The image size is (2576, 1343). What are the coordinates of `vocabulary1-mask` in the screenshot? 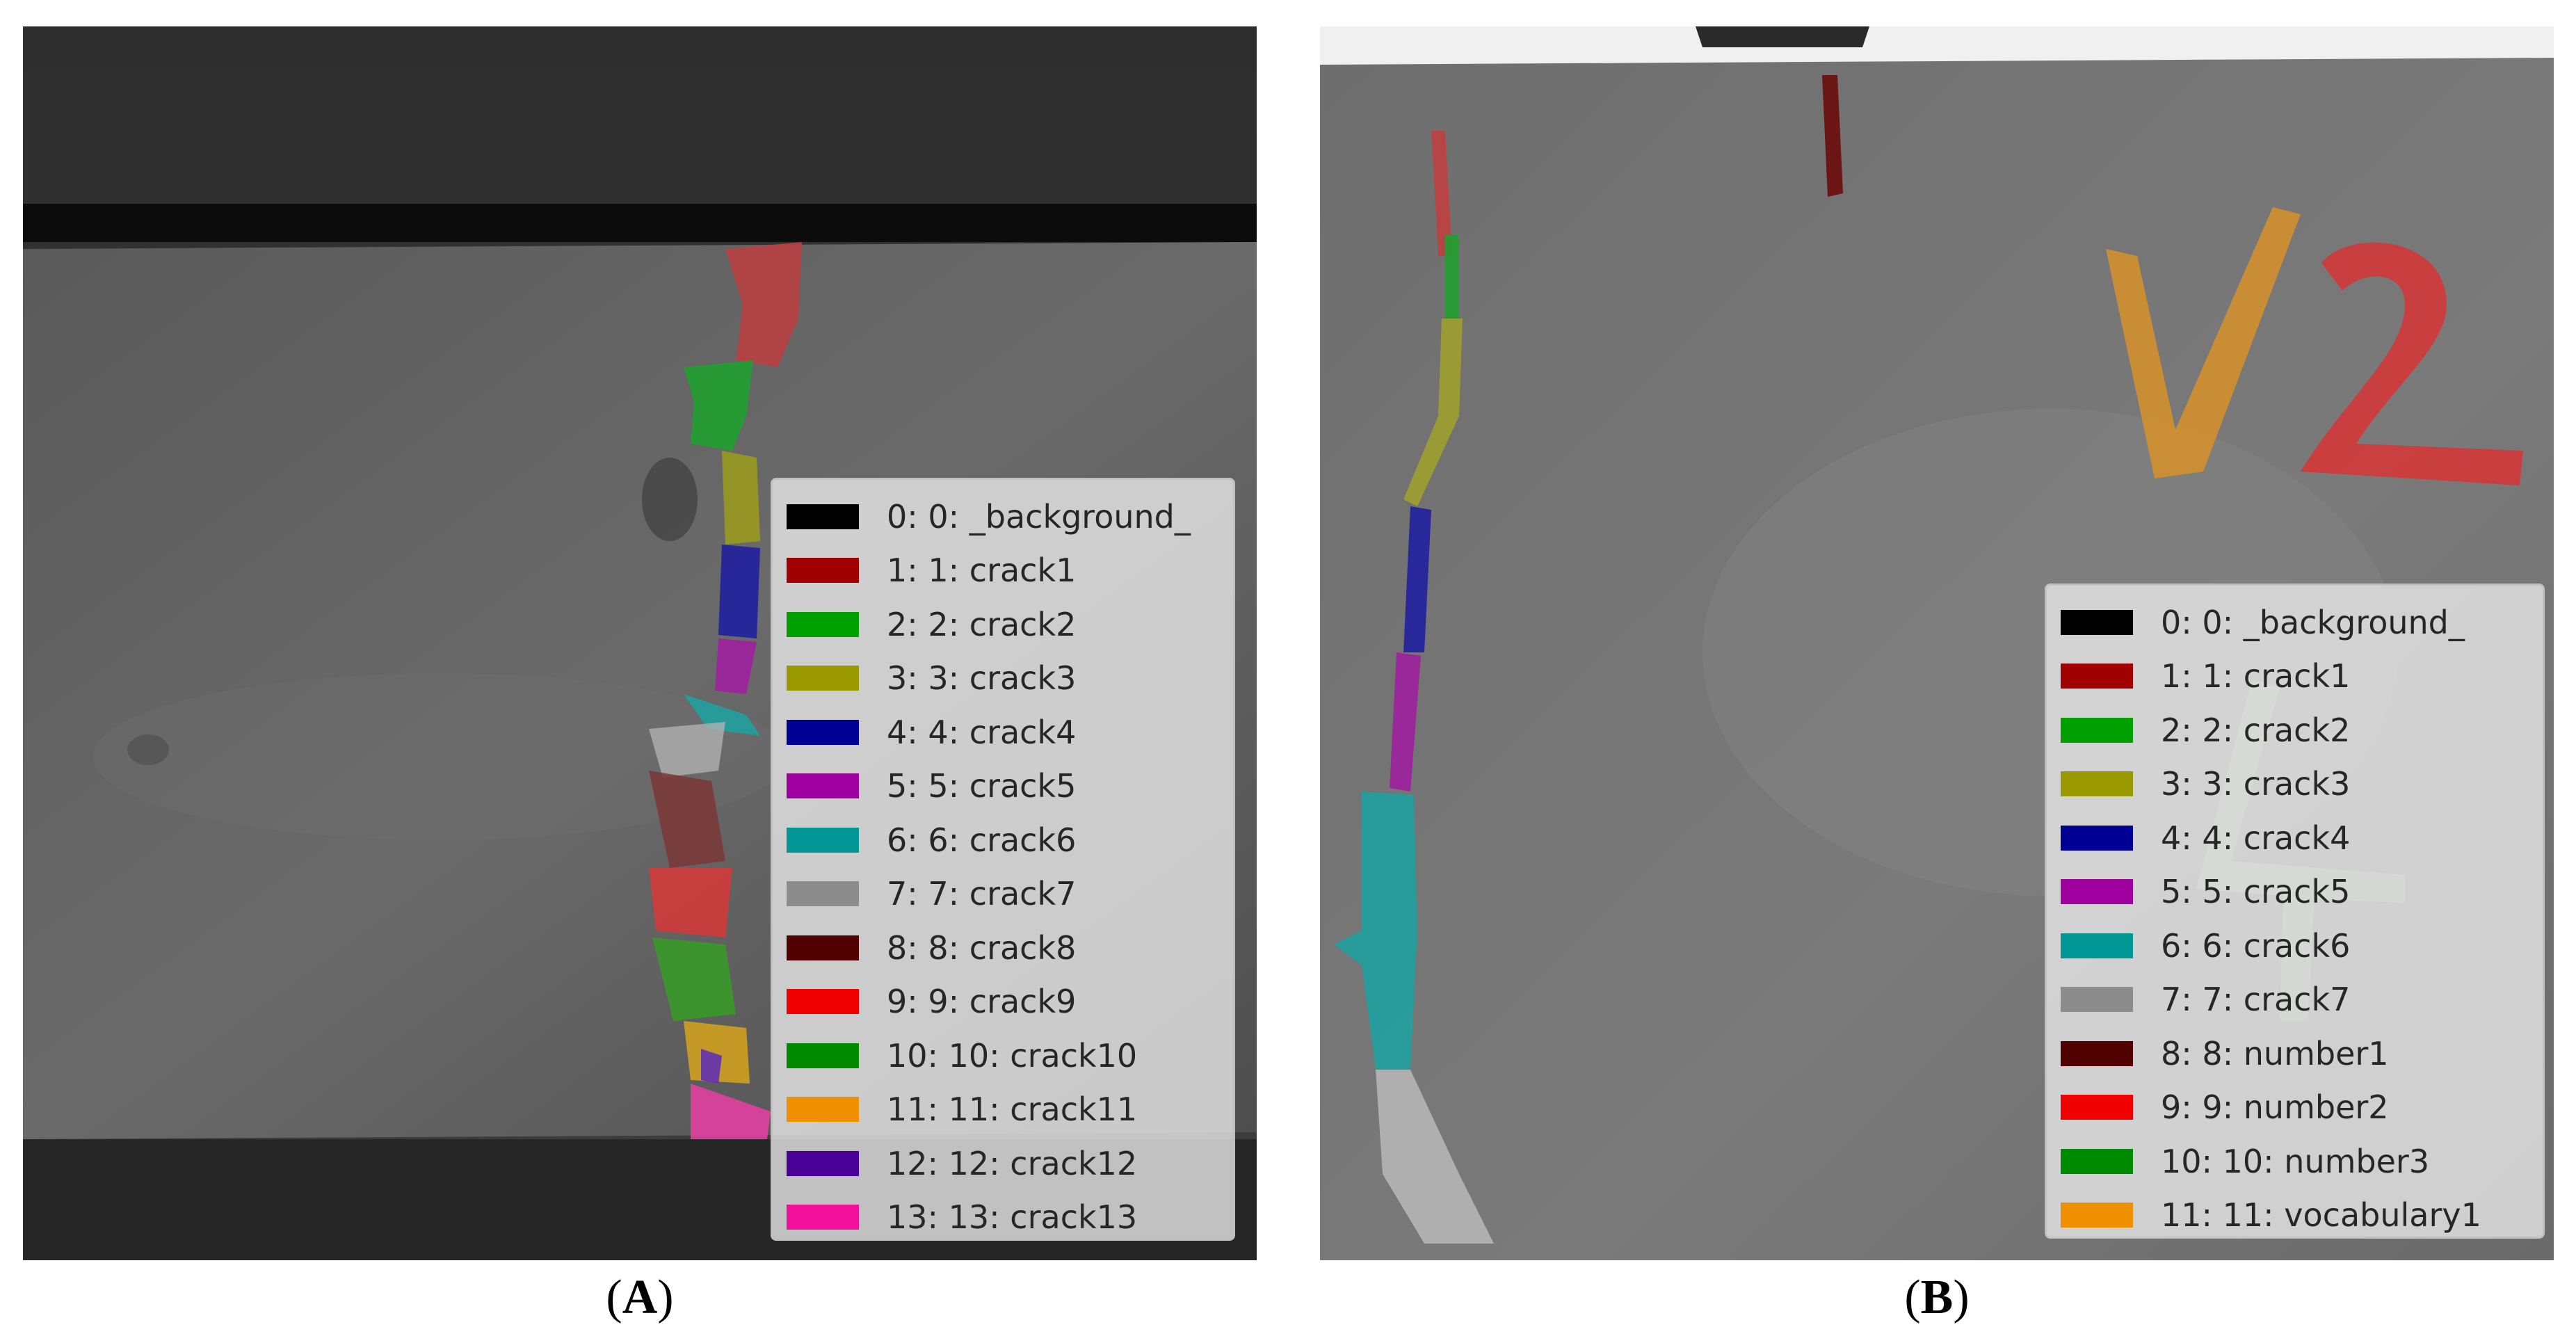 It's located at (2203, 343).